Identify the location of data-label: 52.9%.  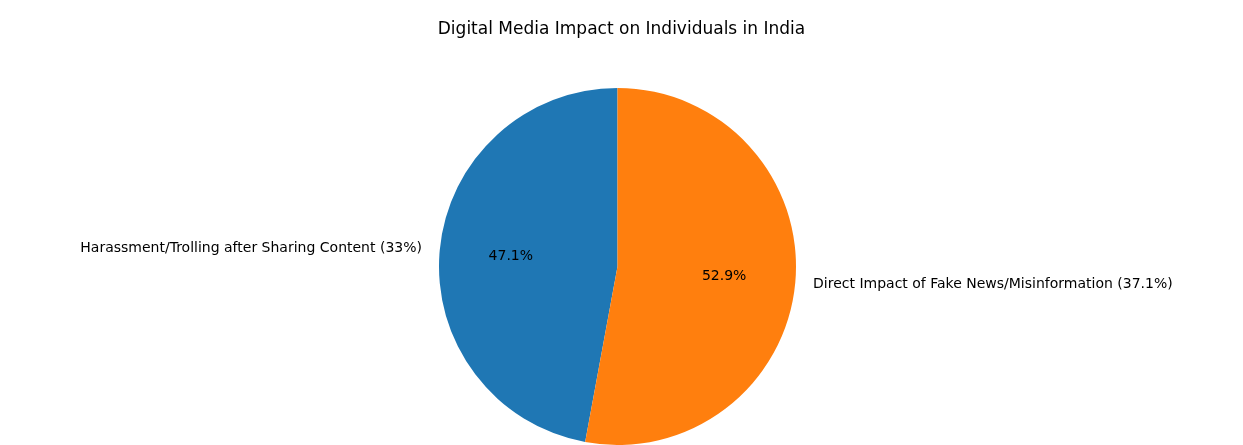
(724, 274).